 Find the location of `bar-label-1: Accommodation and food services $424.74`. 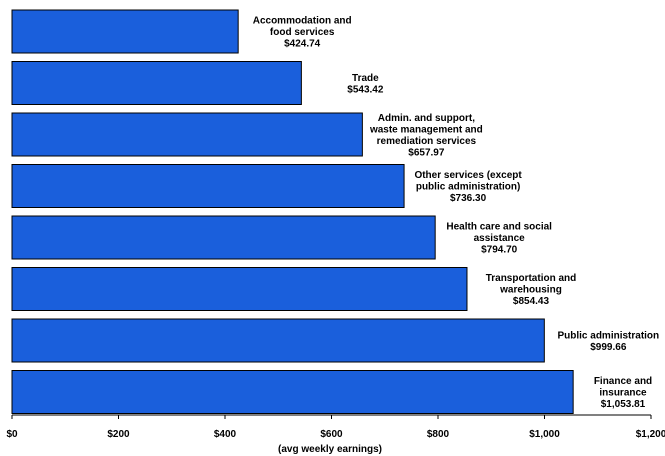

bar-label-1: Accommodation and food services $424.74 is located at coordinates (302, 33).